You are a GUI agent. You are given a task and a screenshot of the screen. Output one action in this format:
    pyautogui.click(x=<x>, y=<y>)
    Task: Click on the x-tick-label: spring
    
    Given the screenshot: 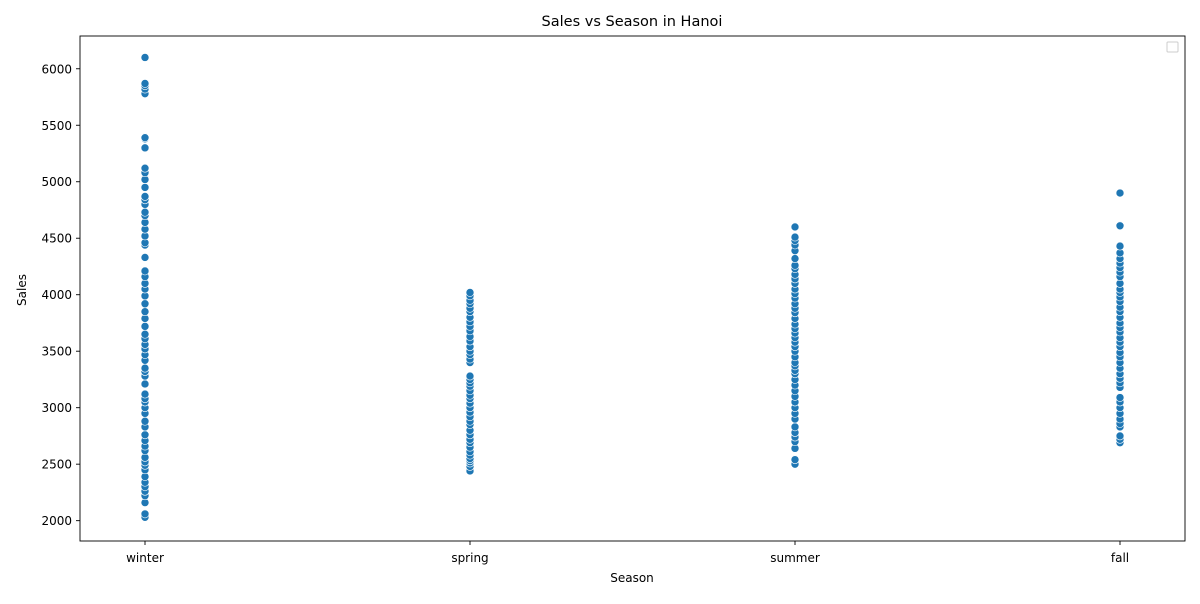 What is the action you would take?
    pyautogui.click(x=469, y=558)
    